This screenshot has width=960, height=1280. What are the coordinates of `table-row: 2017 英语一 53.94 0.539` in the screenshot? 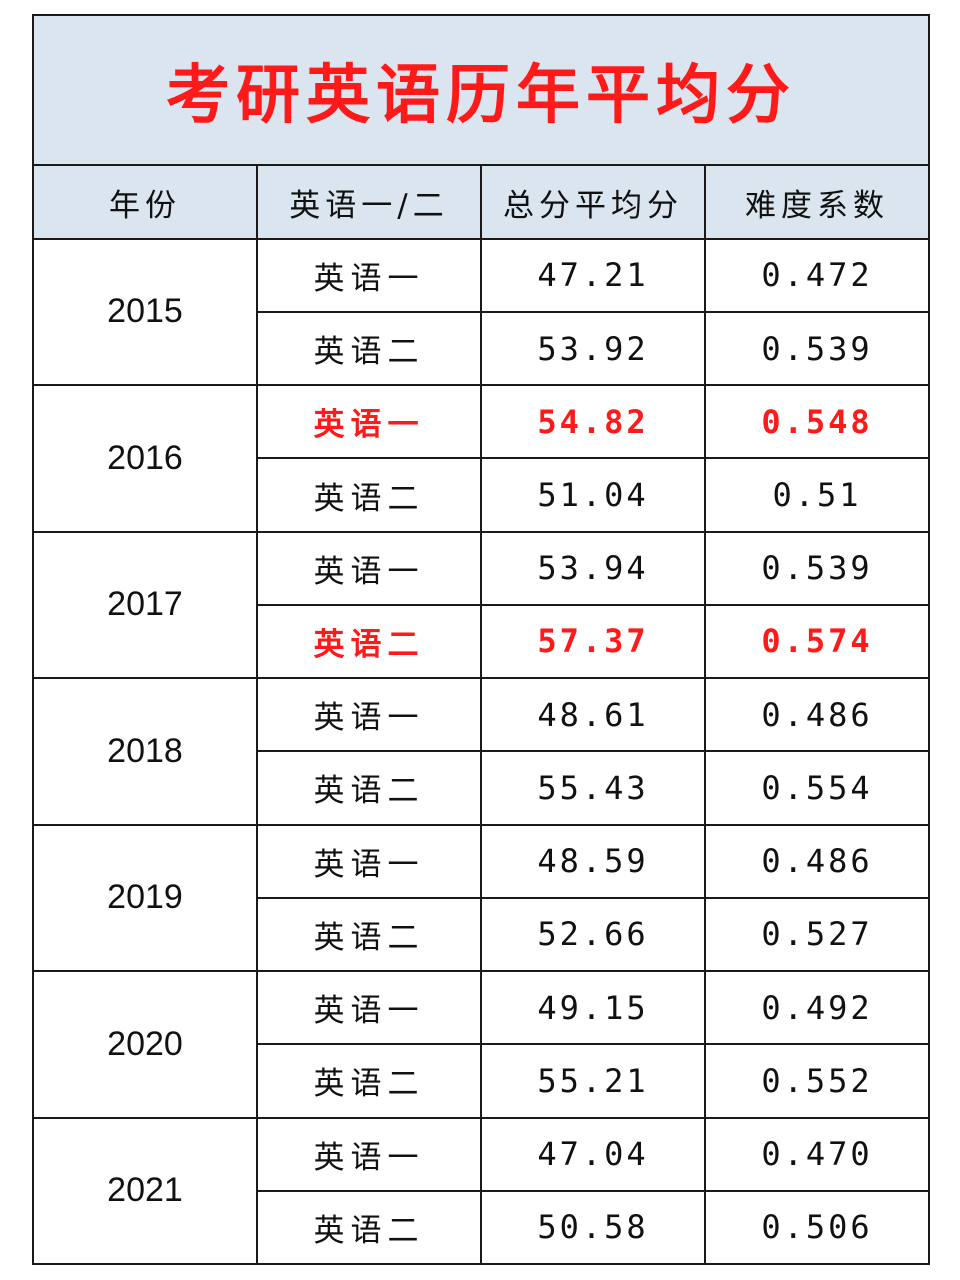 It's located at (481, 605).